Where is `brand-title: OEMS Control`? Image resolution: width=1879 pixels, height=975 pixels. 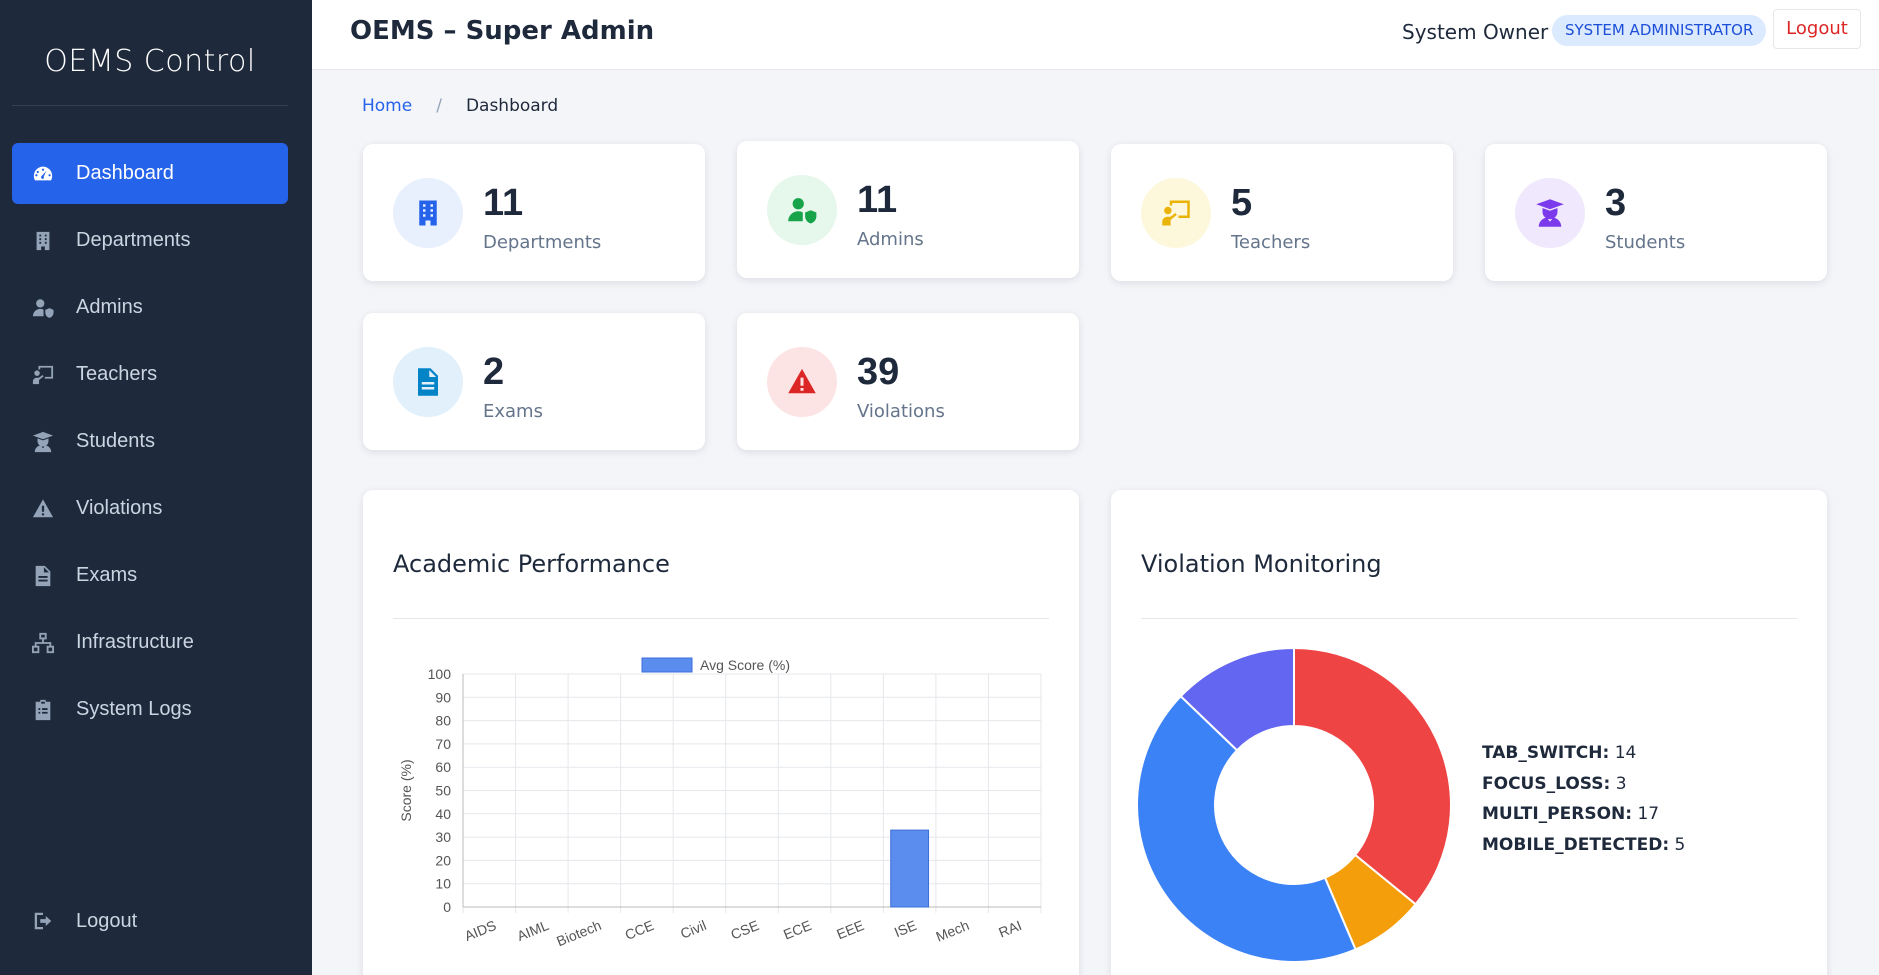
brand-title: OEMS Control is located at coordinates (150, 72).